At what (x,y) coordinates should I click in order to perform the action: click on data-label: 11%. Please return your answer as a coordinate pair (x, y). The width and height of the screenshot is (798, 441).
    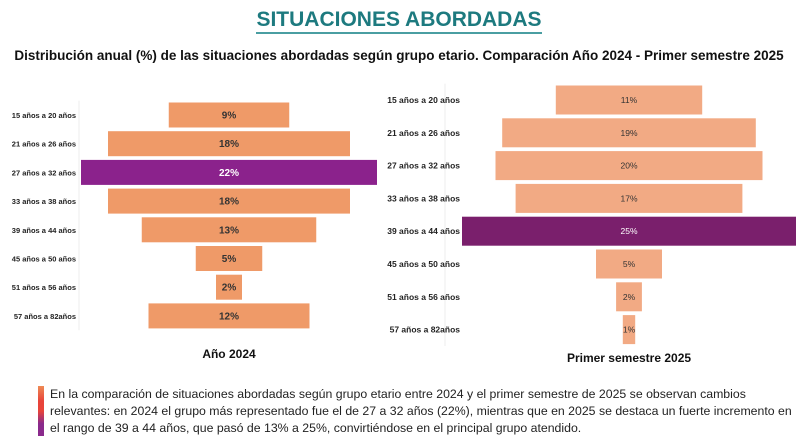
    Looking at the image, I should click on (629, 100).